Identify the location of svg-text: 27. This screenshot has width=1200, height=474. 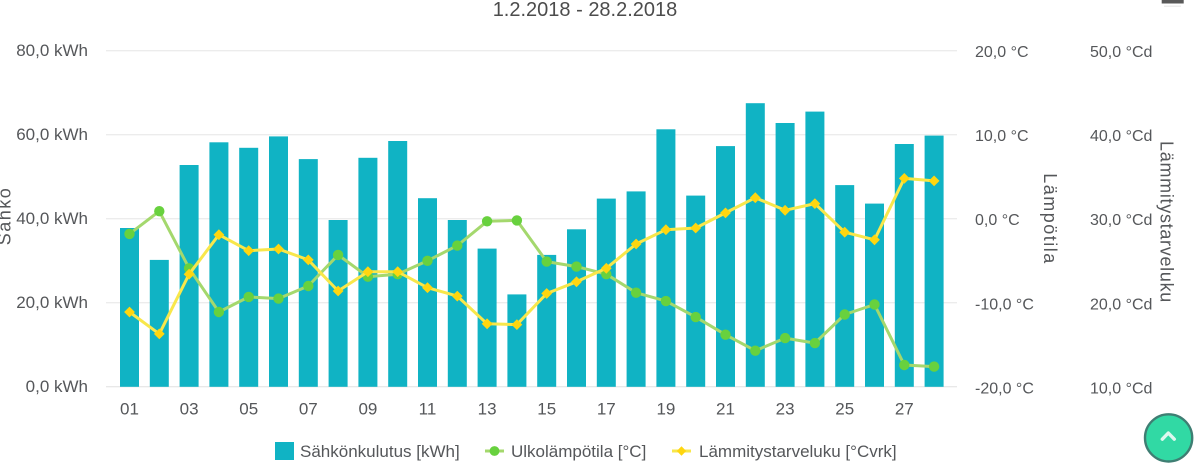
(904, 409).